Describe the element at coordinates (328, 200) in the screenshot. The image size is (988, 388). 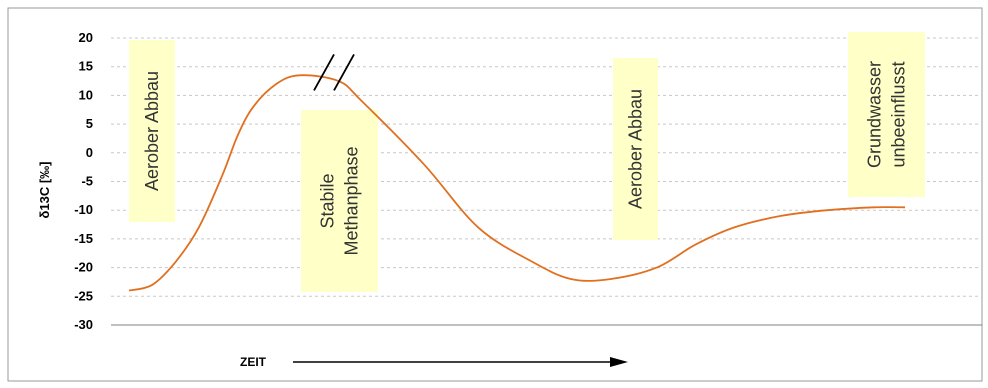
I see `phase-label: Stabile` at that location.